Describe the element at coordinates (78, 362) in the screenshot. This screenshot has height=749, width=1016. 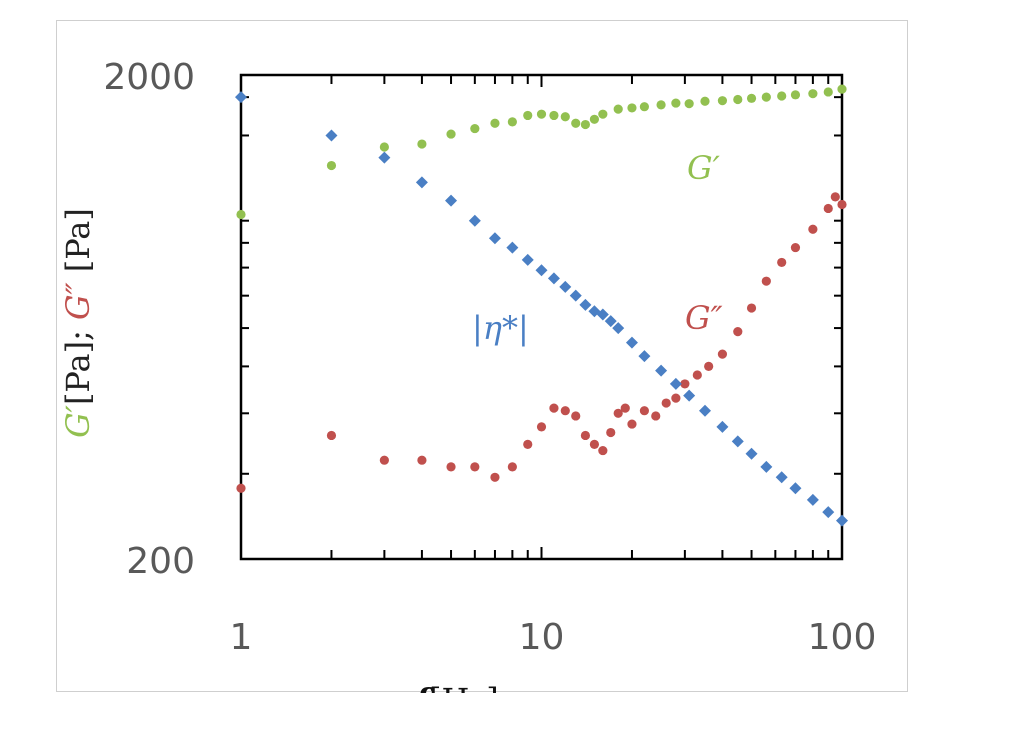
I see `y-label-unit-1: [Pa];` at that location.